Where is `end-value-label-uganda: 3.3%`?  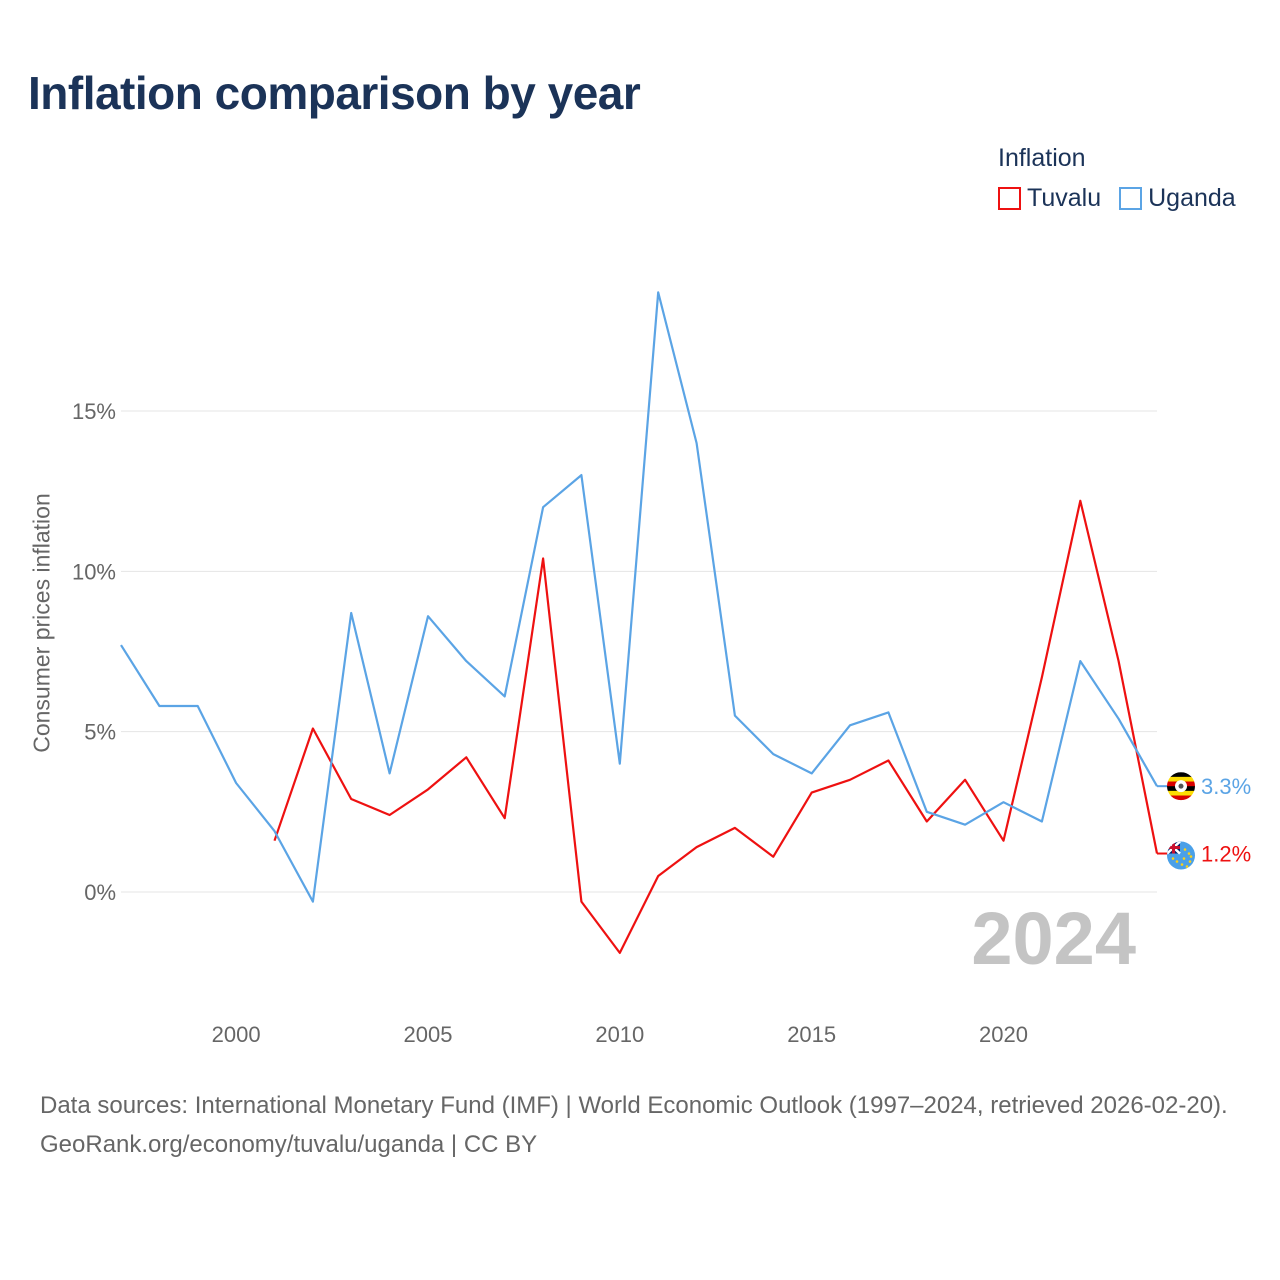
end-value-label-uganda: 3.3% is located at coordinates (1226, 786).